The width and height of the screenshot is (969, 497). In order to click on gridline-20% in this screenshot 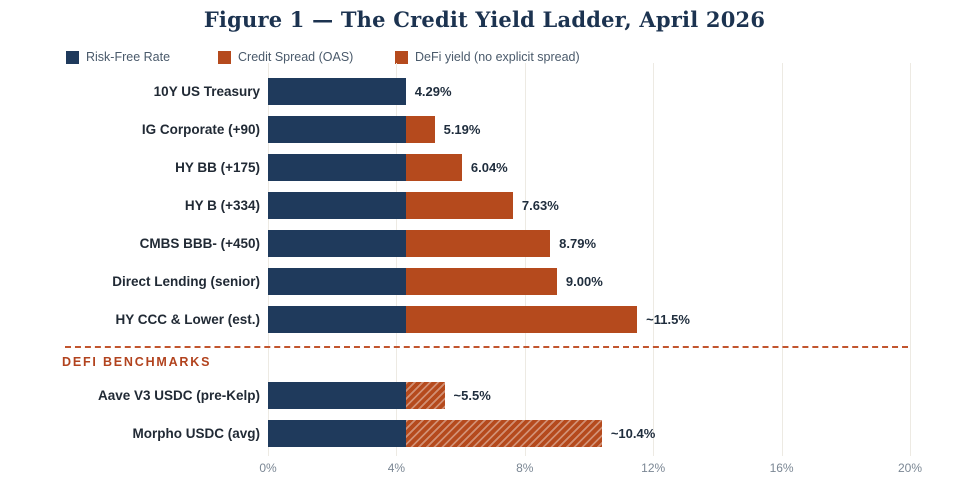, I will do `click(910, 259)`.